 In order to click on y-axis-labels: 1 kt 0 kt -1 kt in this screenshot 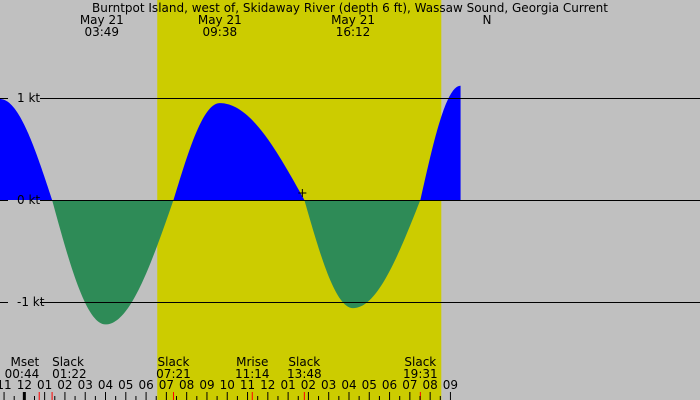, I will do `click(31, 200)`.